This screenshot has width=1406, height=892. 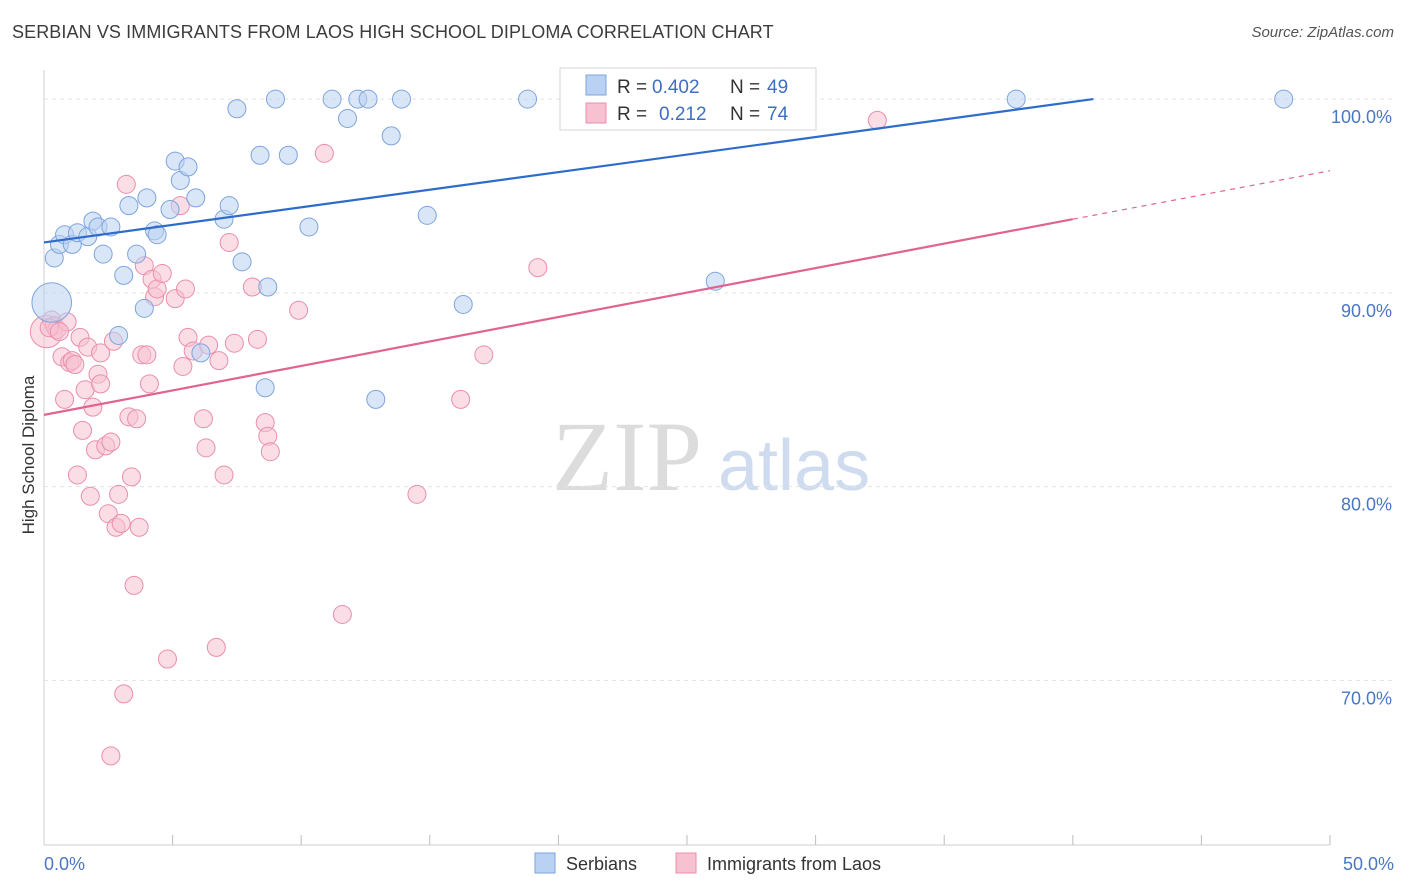 What do you see at coordinates (686, 863) in the screenshot?
I see `bottom-legend-swatch-laos` at bounding box center [686, 863].